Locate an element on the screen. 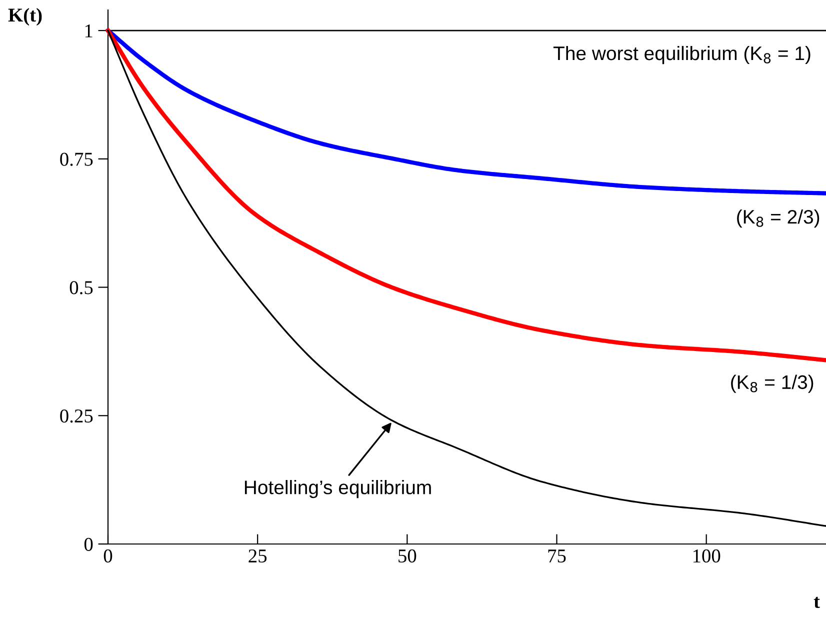 This screenshot has width=826, height=624. annotation: (K$_{8}$ = 2/3) is located at coordinates (778, 218).